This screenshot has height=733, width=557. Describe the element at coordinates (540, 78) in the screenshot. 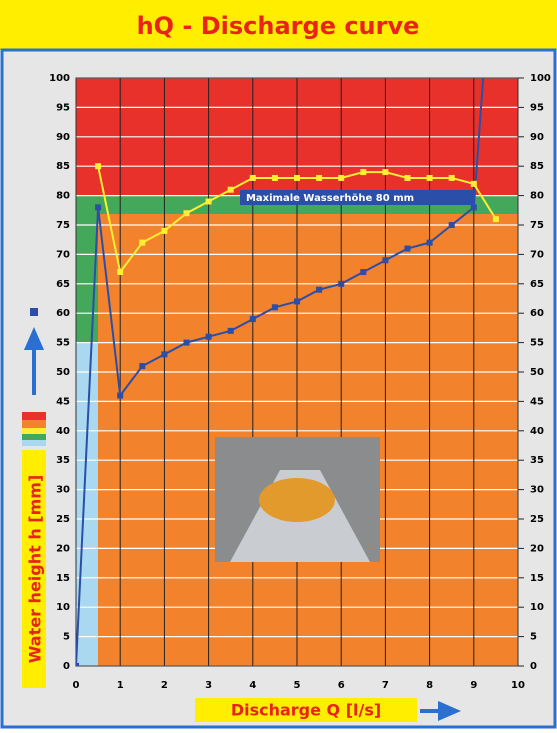

I see `y2-tick-label: 100` at that location.